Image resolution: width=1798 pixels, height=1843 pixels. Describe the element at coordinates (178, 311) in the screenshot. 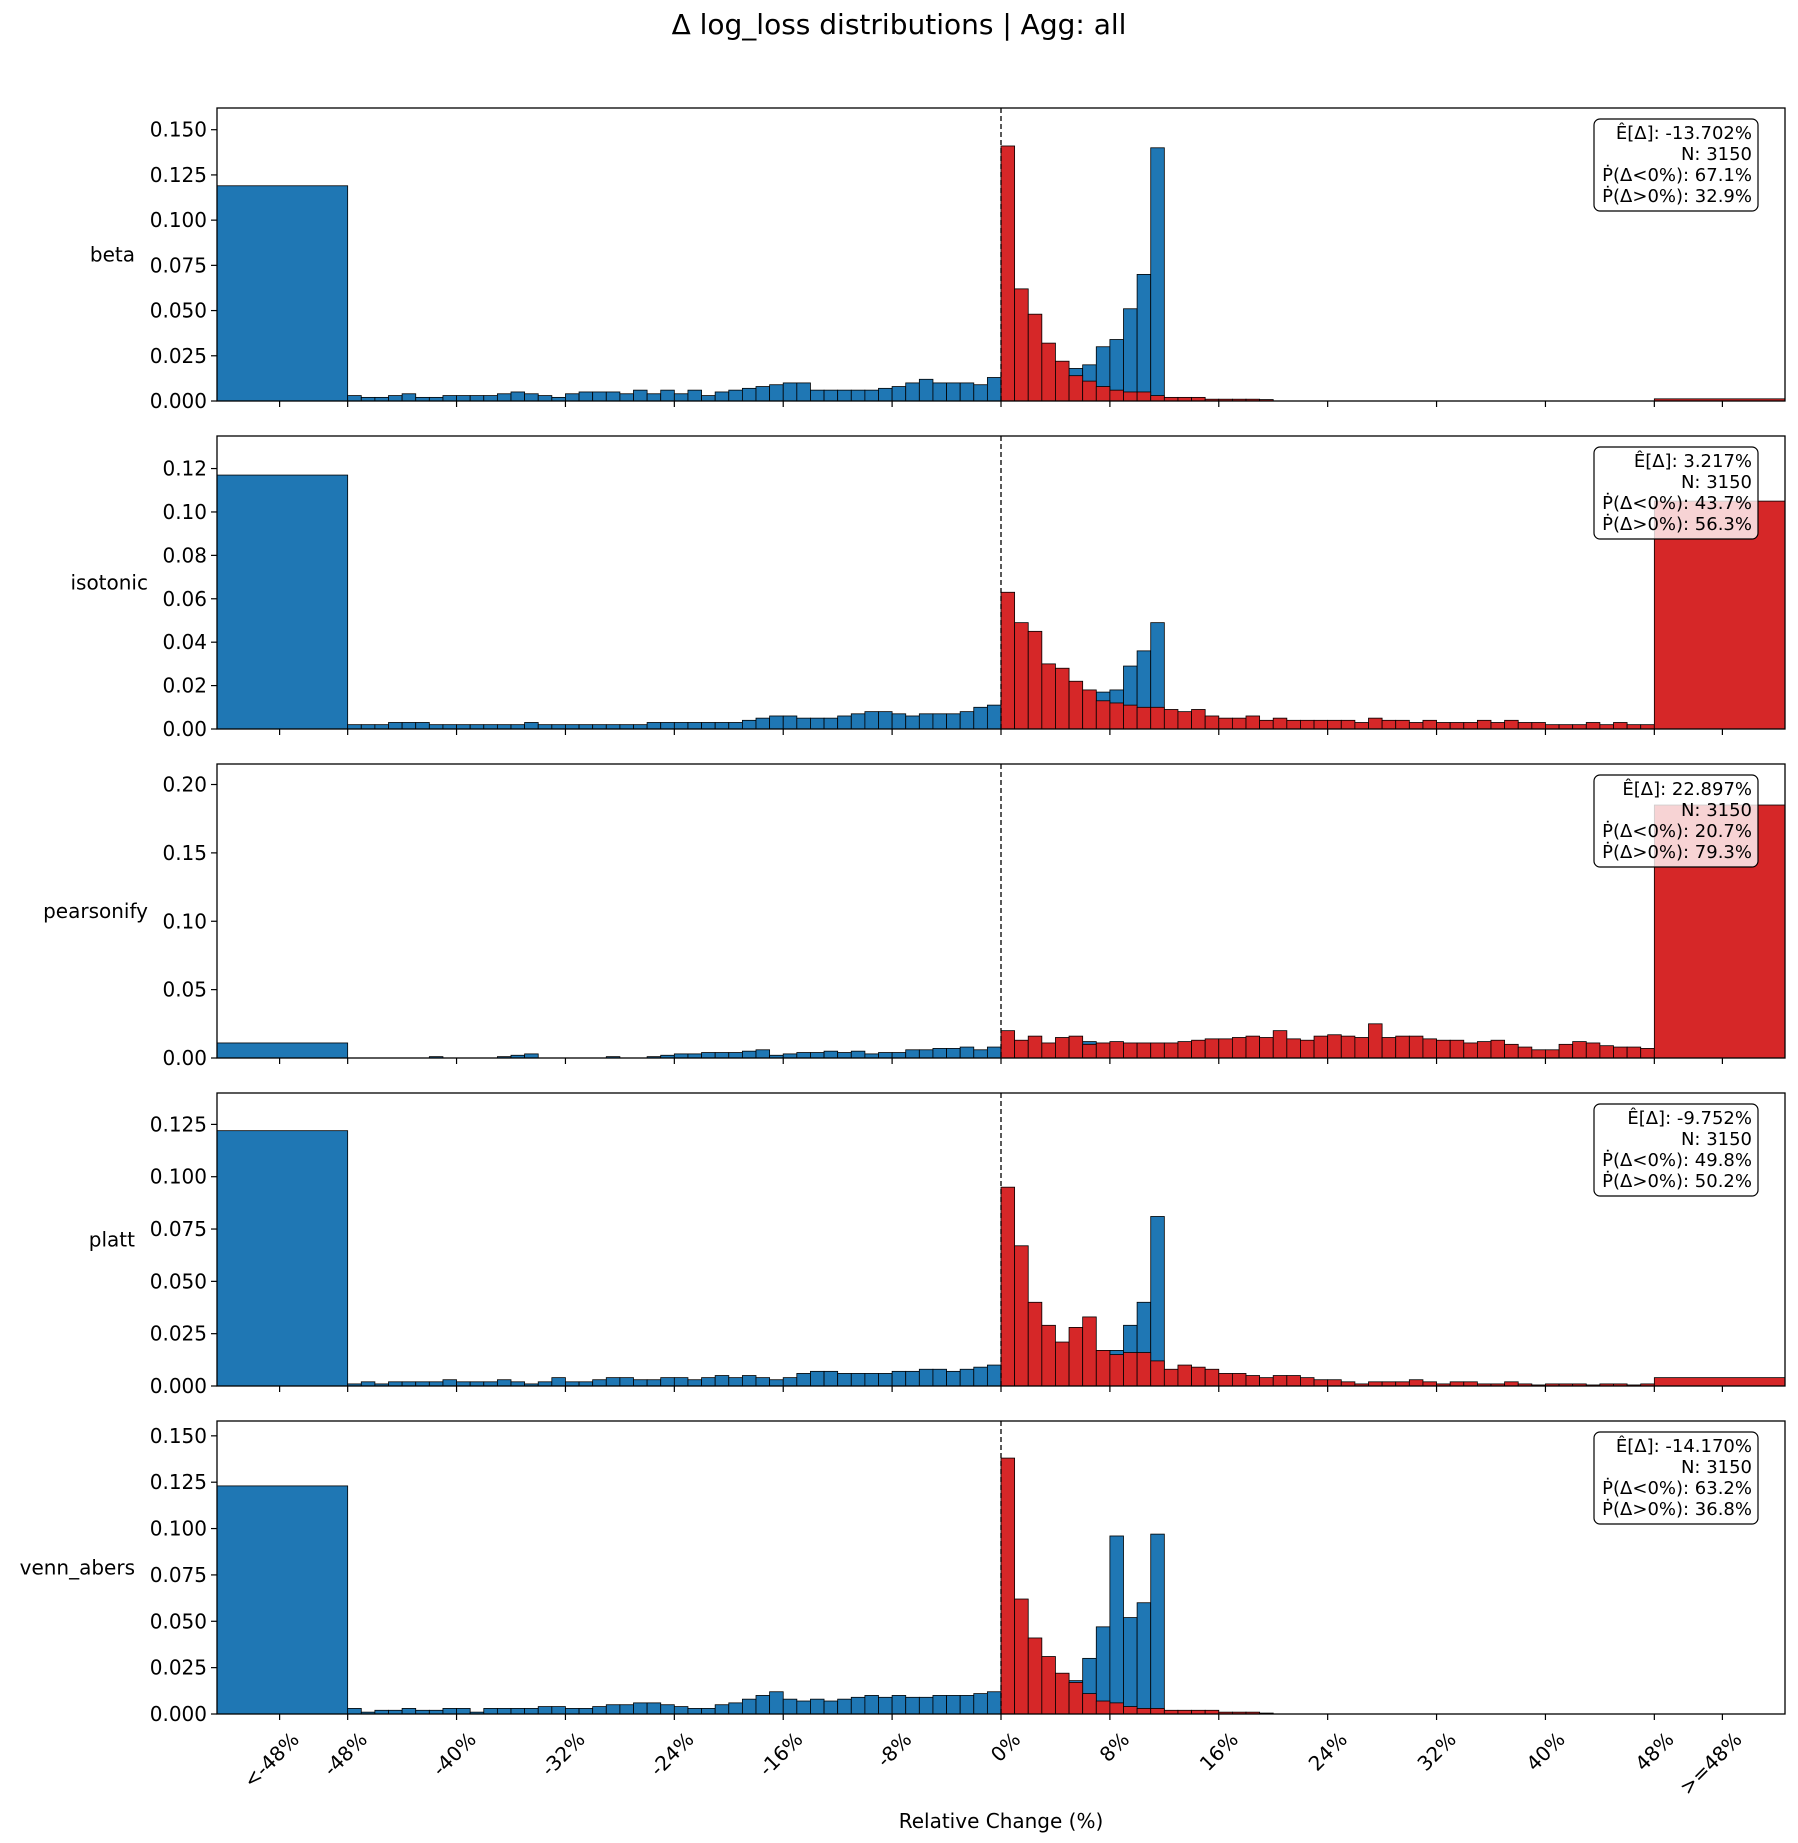

I see `y-tick-label: 0.050` at that location.